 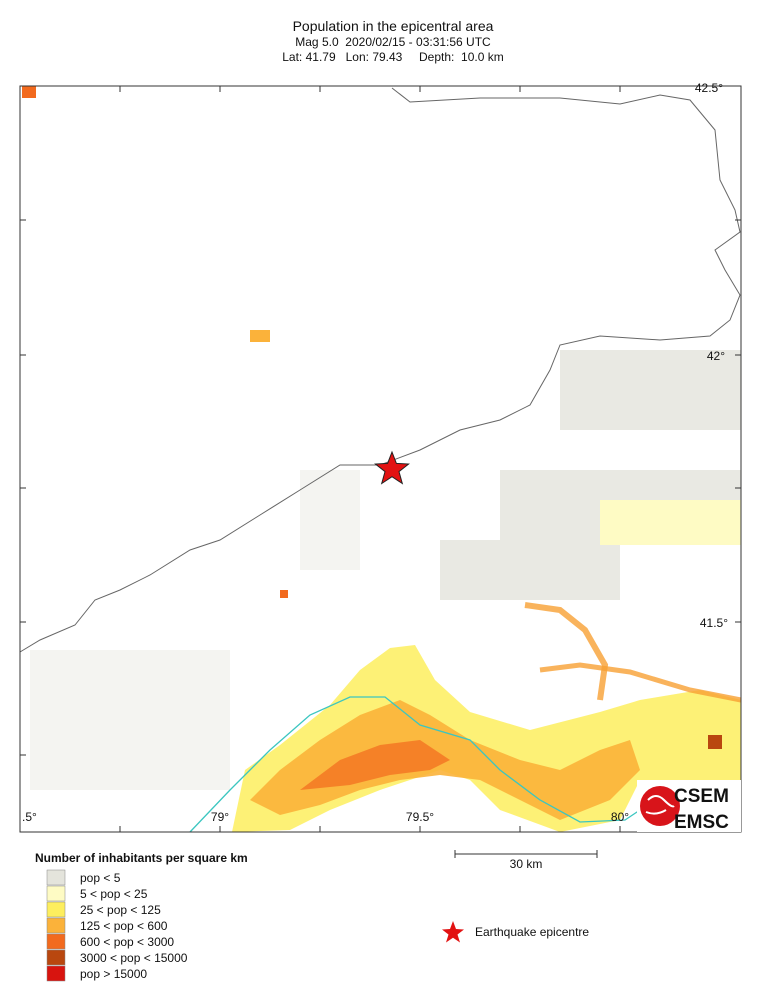 I want to click on scale-bar: 30 km, so click(x=526, y=860).